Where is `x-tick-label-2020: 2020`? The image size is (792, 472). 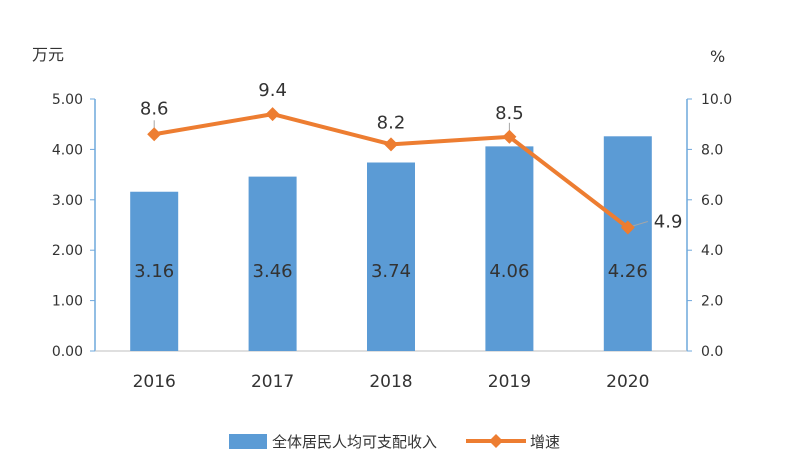
x-tick-label-2020: 2020 is located at coordinates (627, 382).